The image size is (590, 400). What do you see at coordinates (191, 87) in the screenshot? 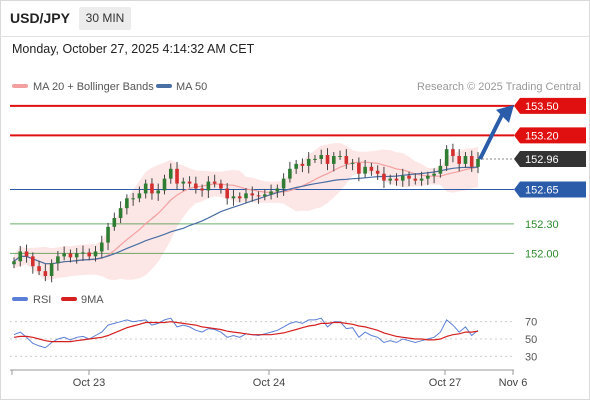
I see `ma50-legend-label: MA 50` at bounding box center [191, 87].